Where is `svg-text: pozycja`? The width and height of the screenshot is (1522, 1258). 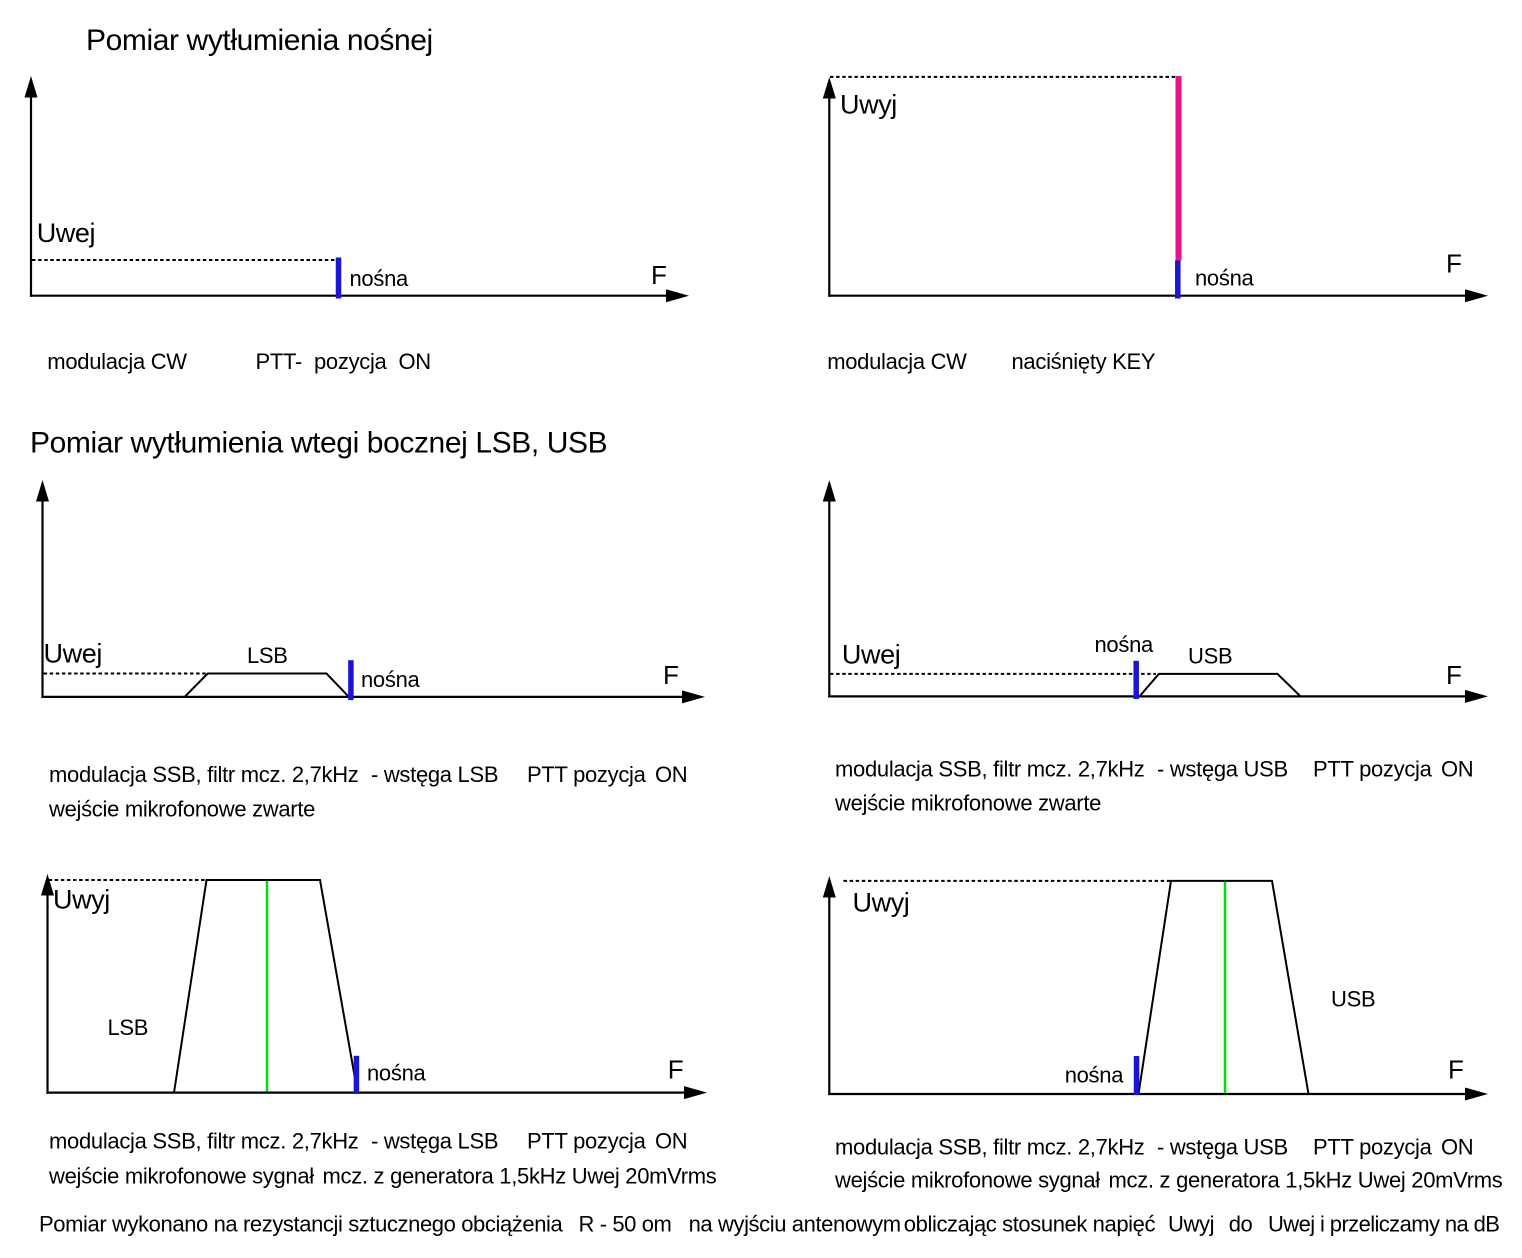
svg-text: pozycja is located at coordinates (351, 361).